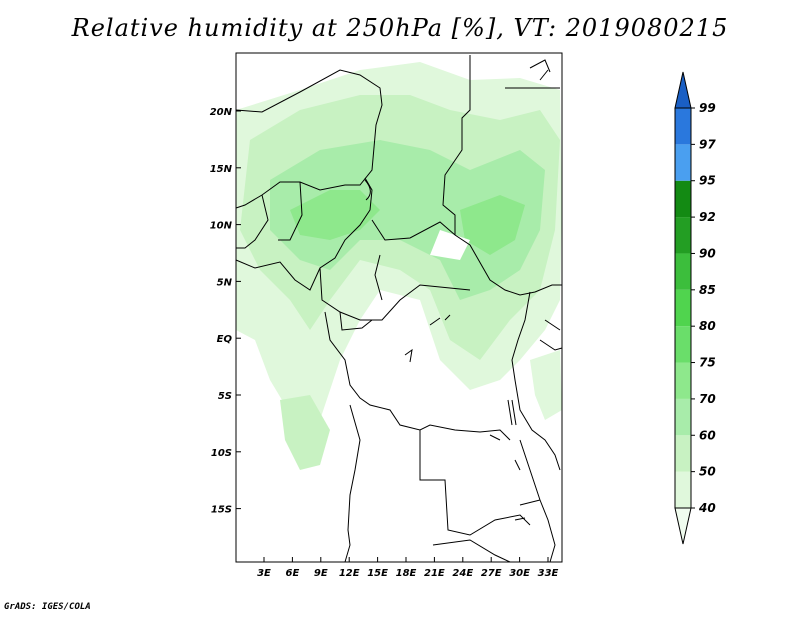  I want to click on grads-credit: GrADS: IGES/COLA, so click(47, 607).